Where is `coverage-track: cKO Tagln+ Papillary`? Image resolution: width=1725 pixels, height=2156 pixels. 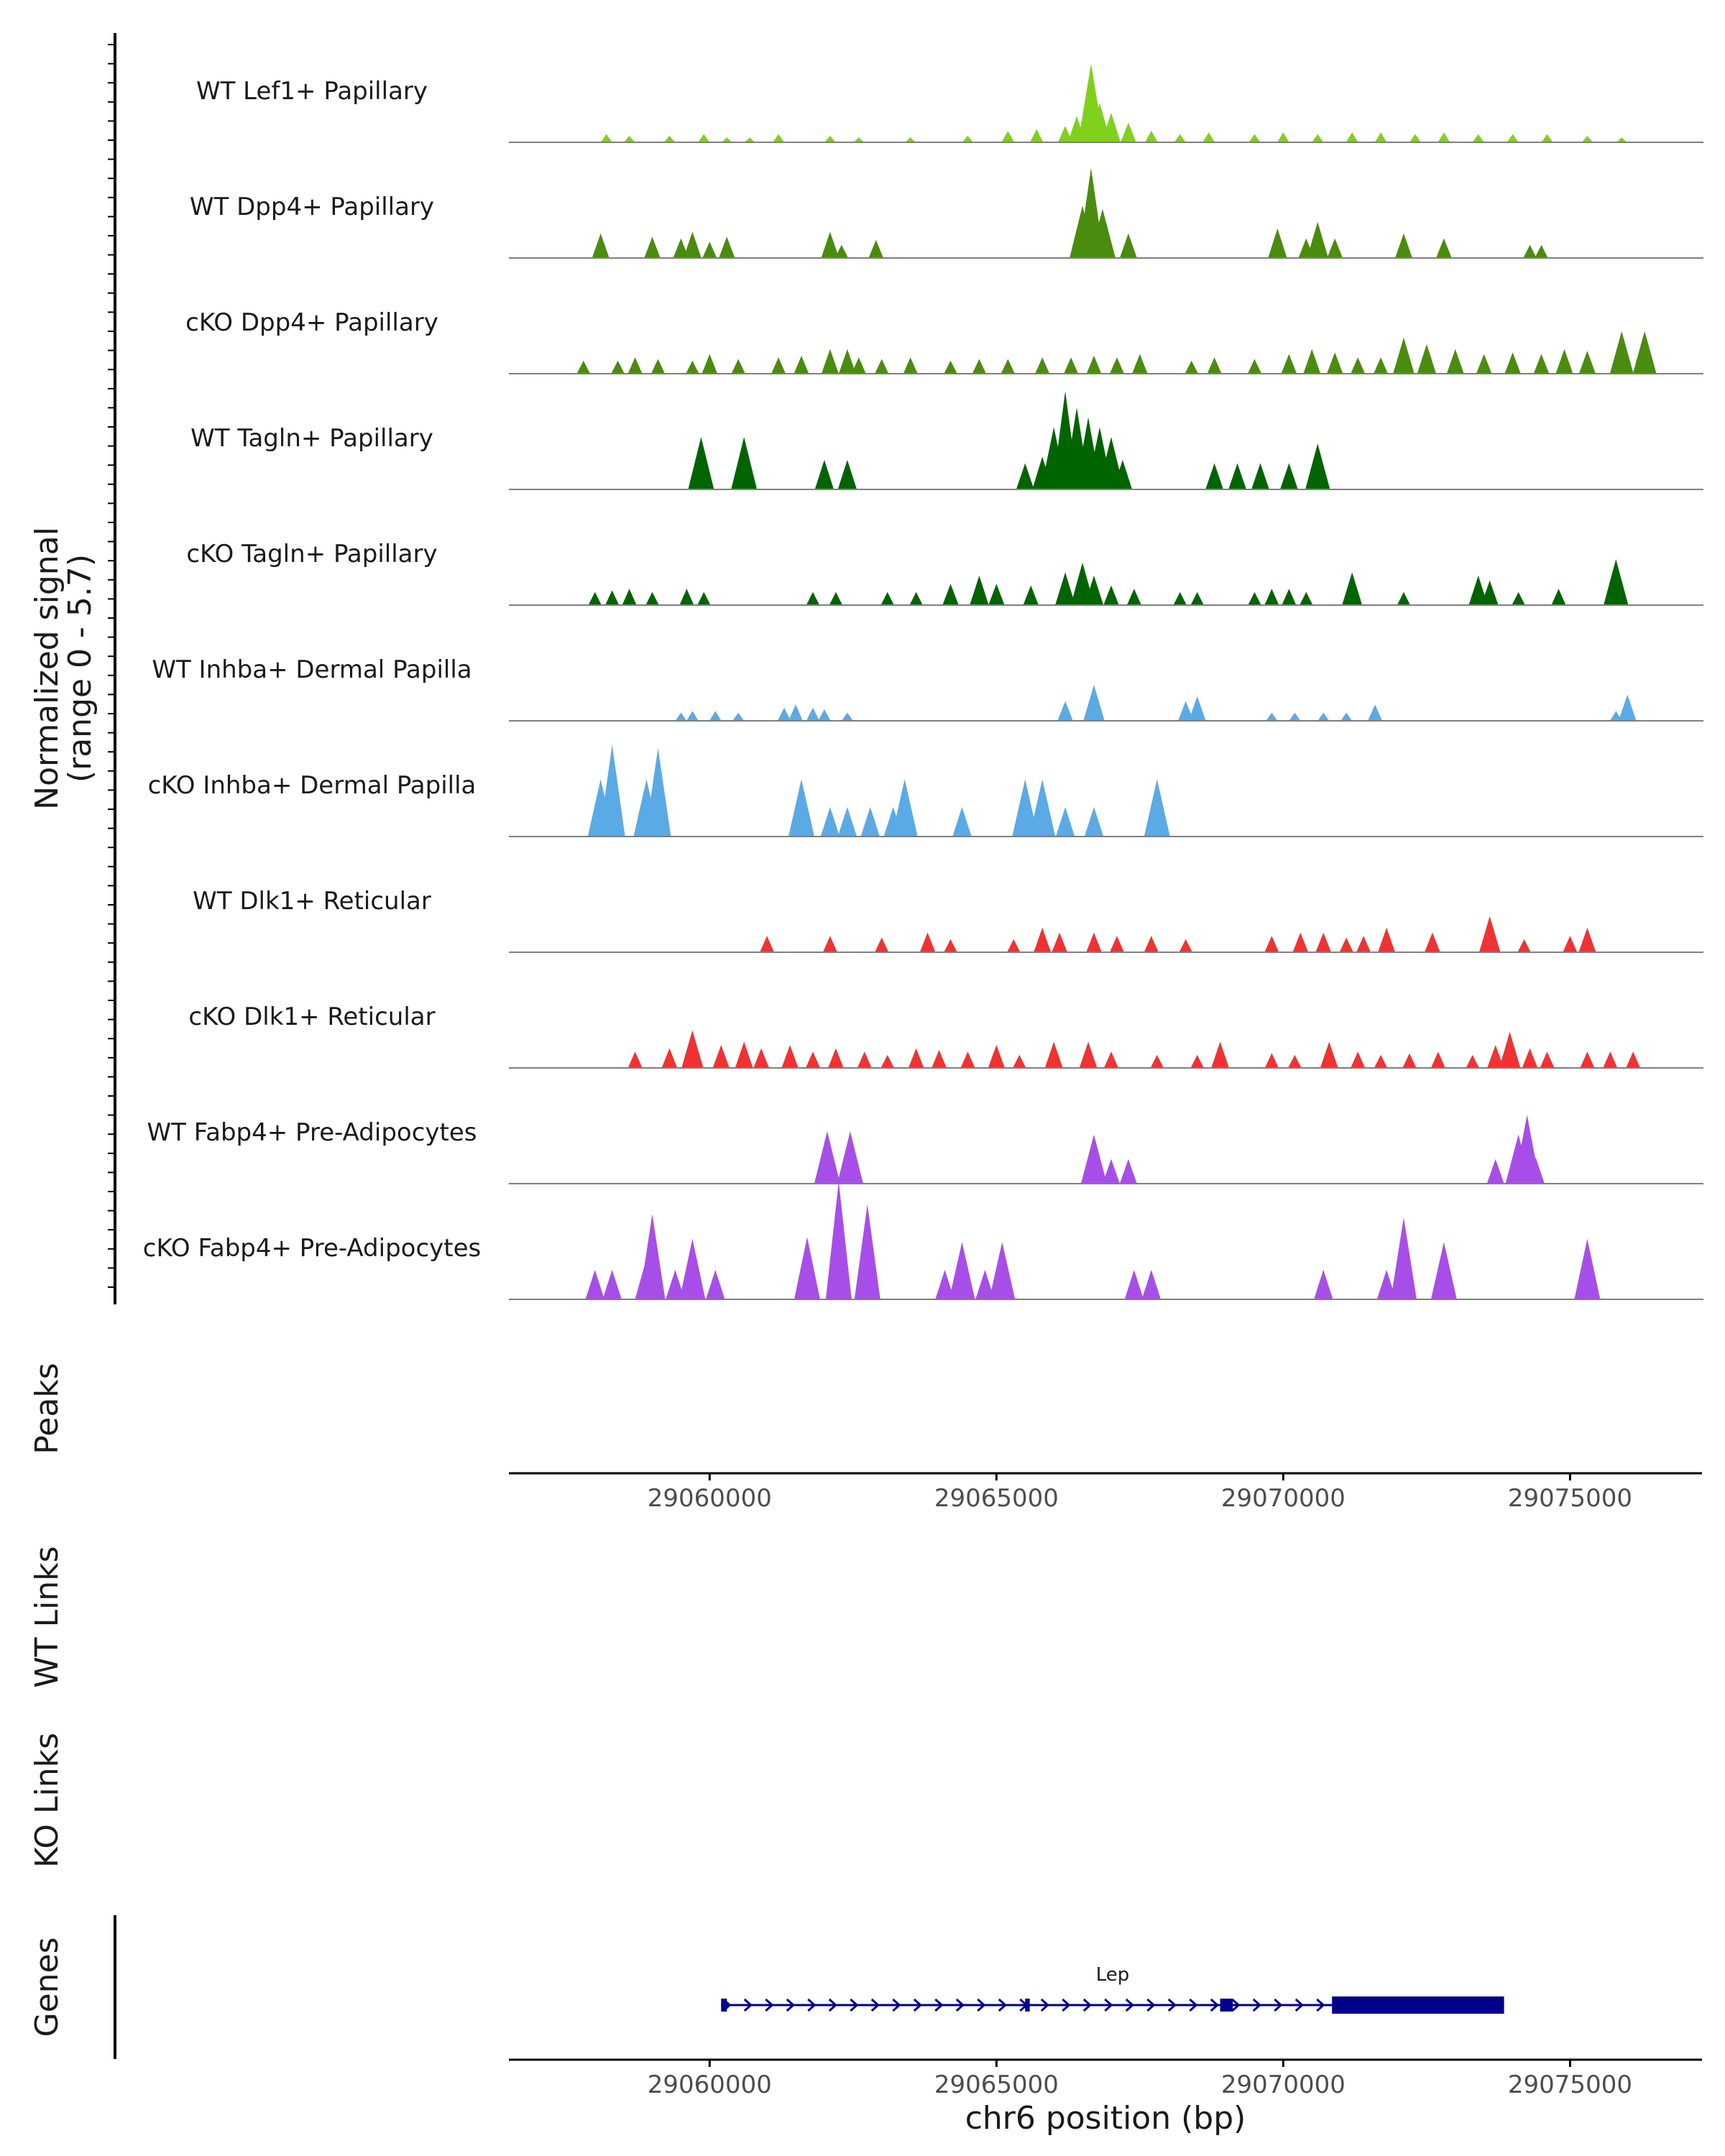 coverage-track: cKO Tagln+ Papillary is located at coordinates (944, 573).